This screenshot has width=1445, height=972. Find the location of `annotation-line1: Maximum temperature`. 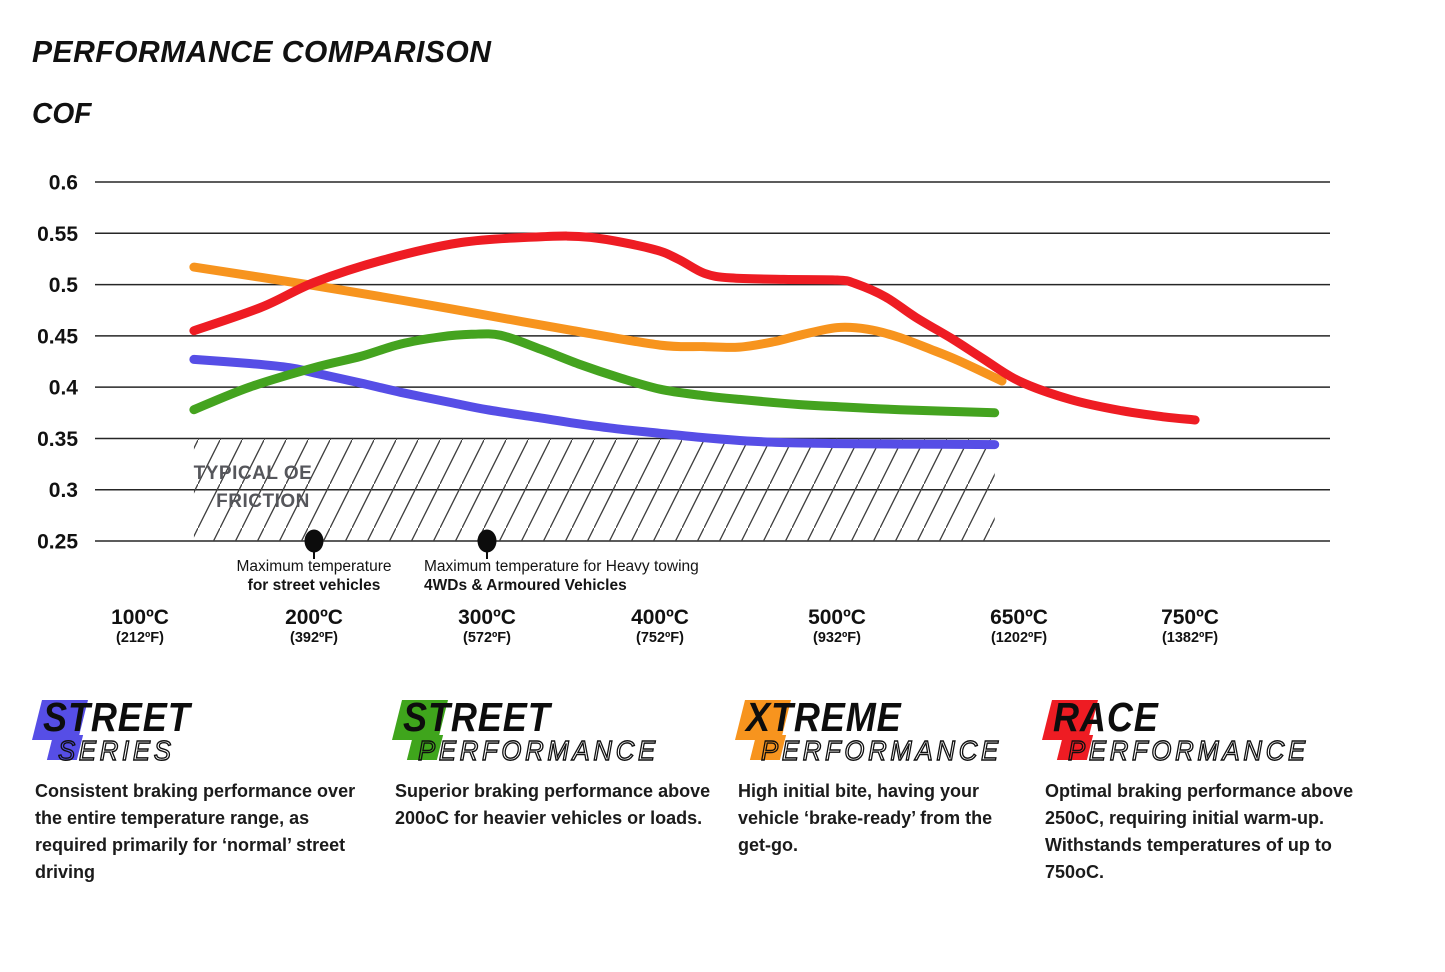

annotation-line1: Maximum temperature is located at coordinates (314, 566).